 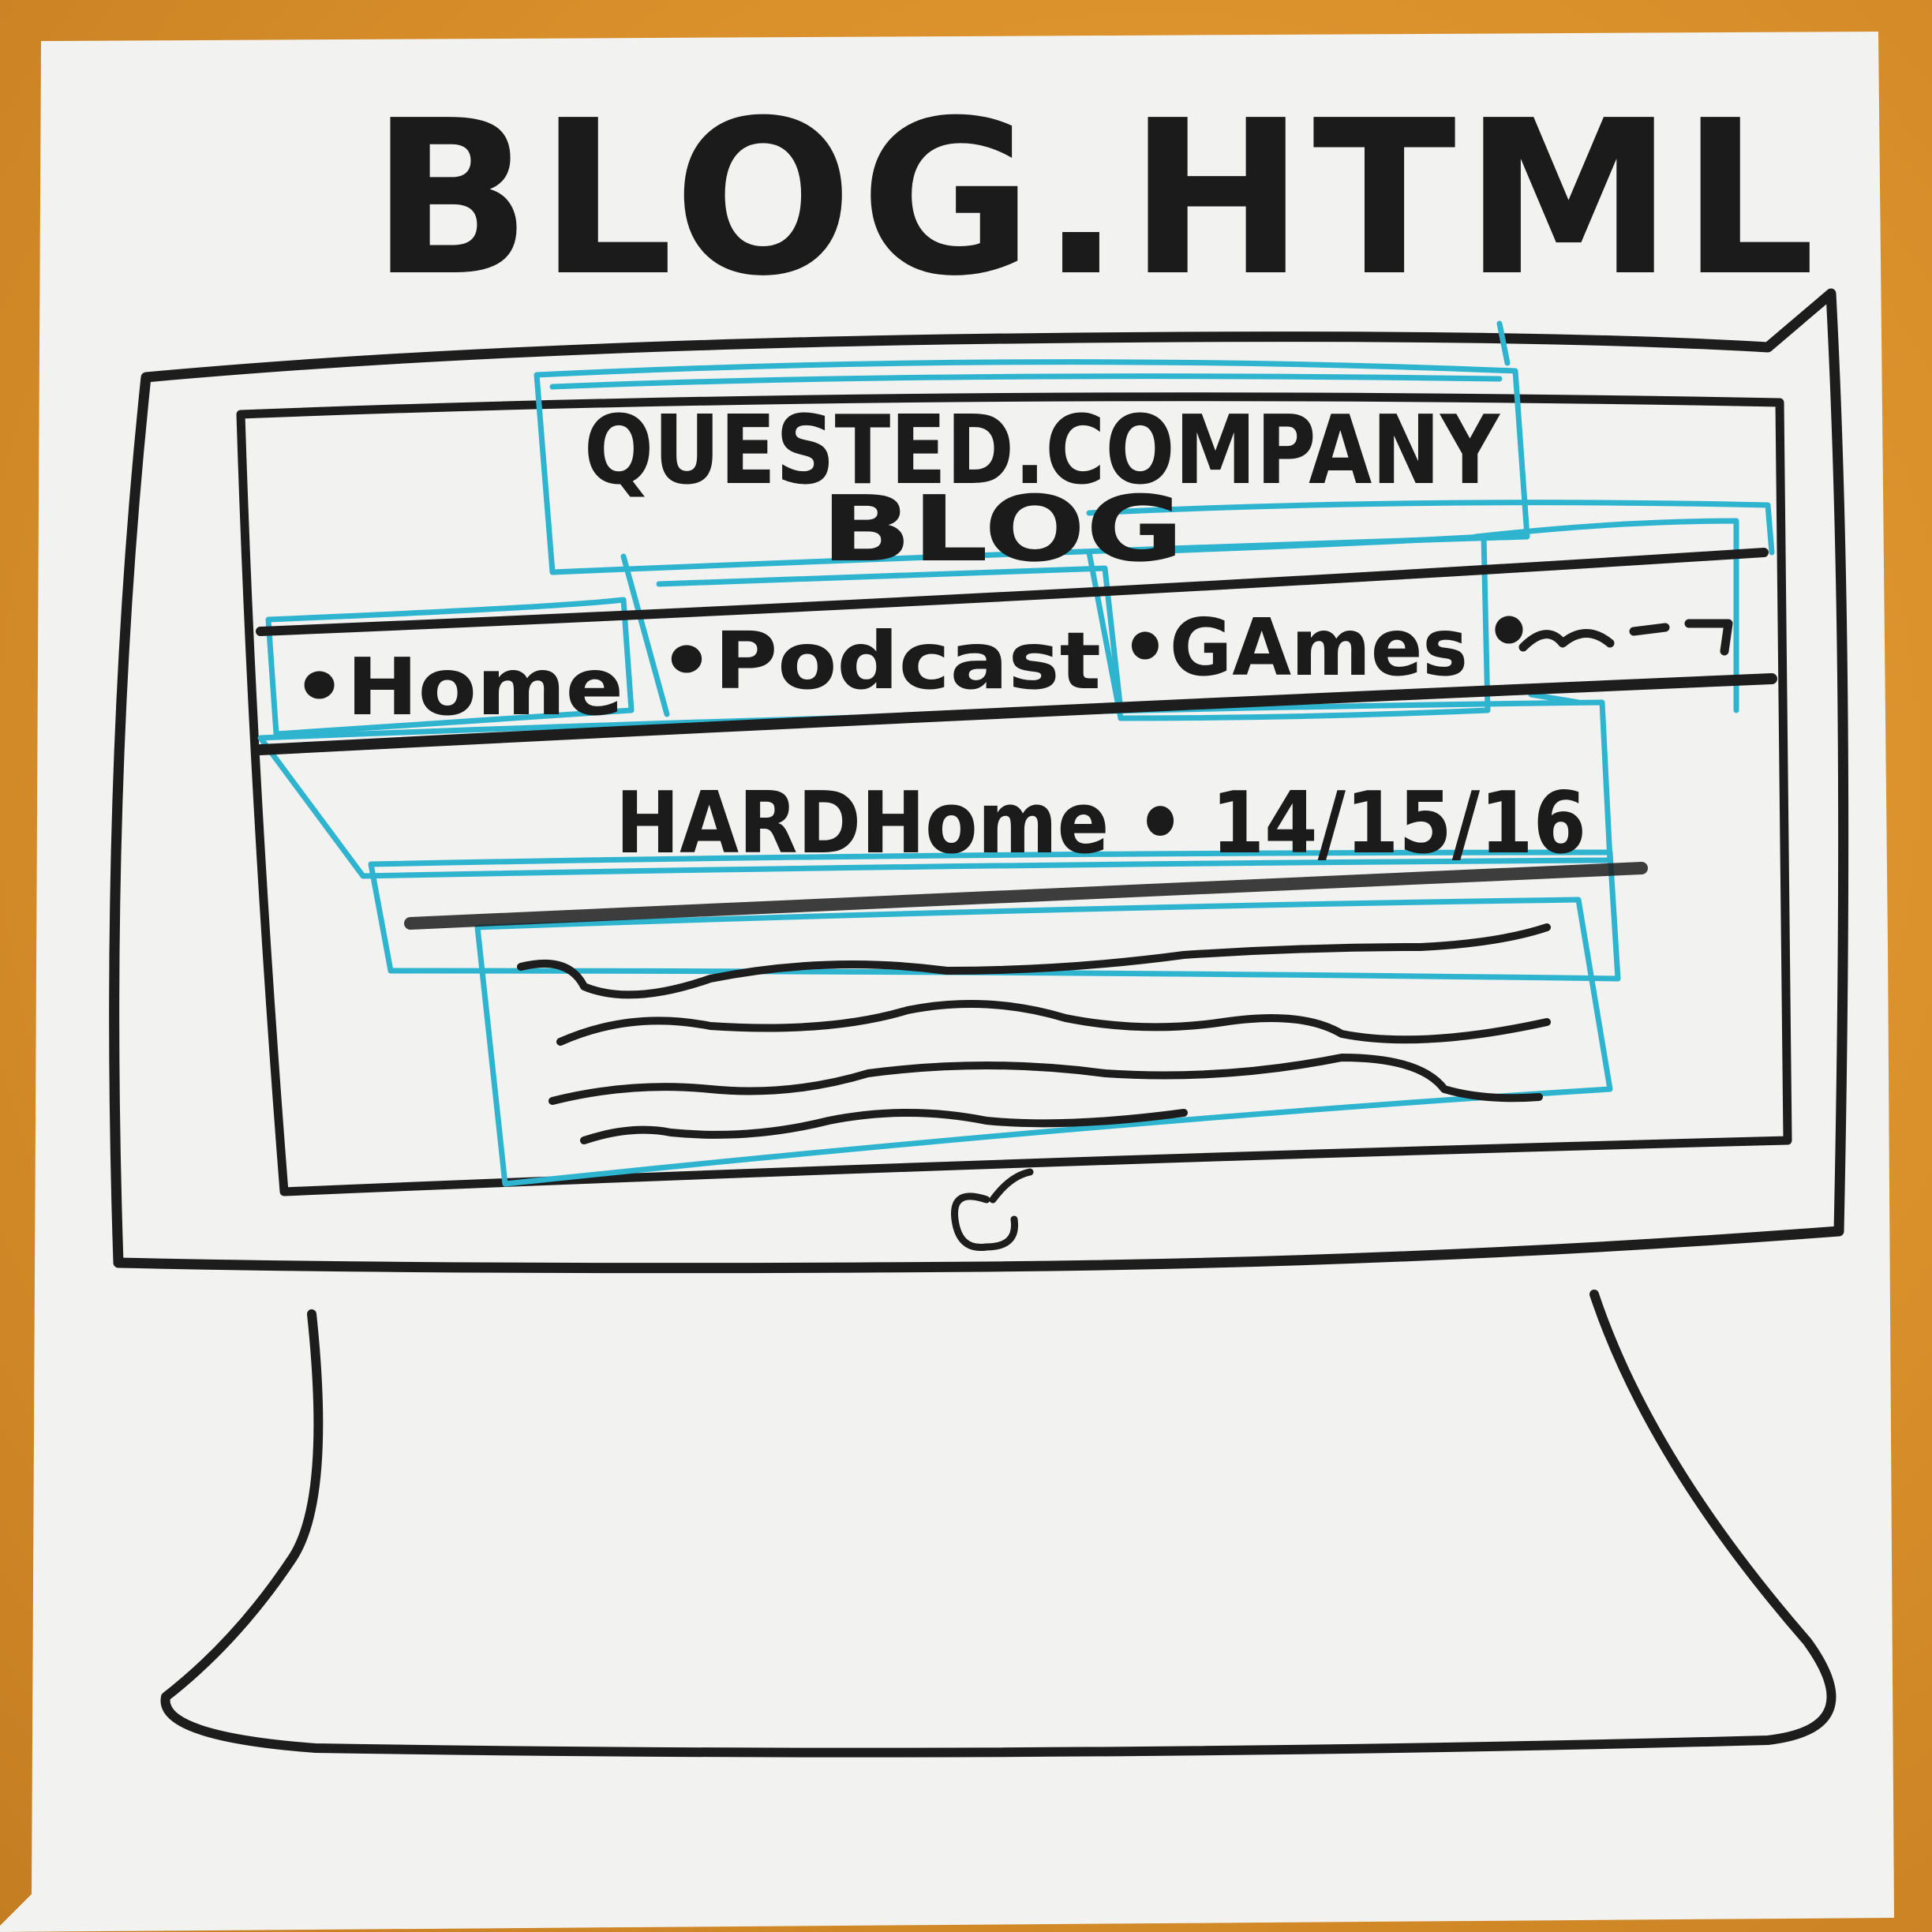 What do you see at coordinates (1034, 1033) in the screenshot?
I see `post-body-placeholder` at bounding box center [1034, 1033].